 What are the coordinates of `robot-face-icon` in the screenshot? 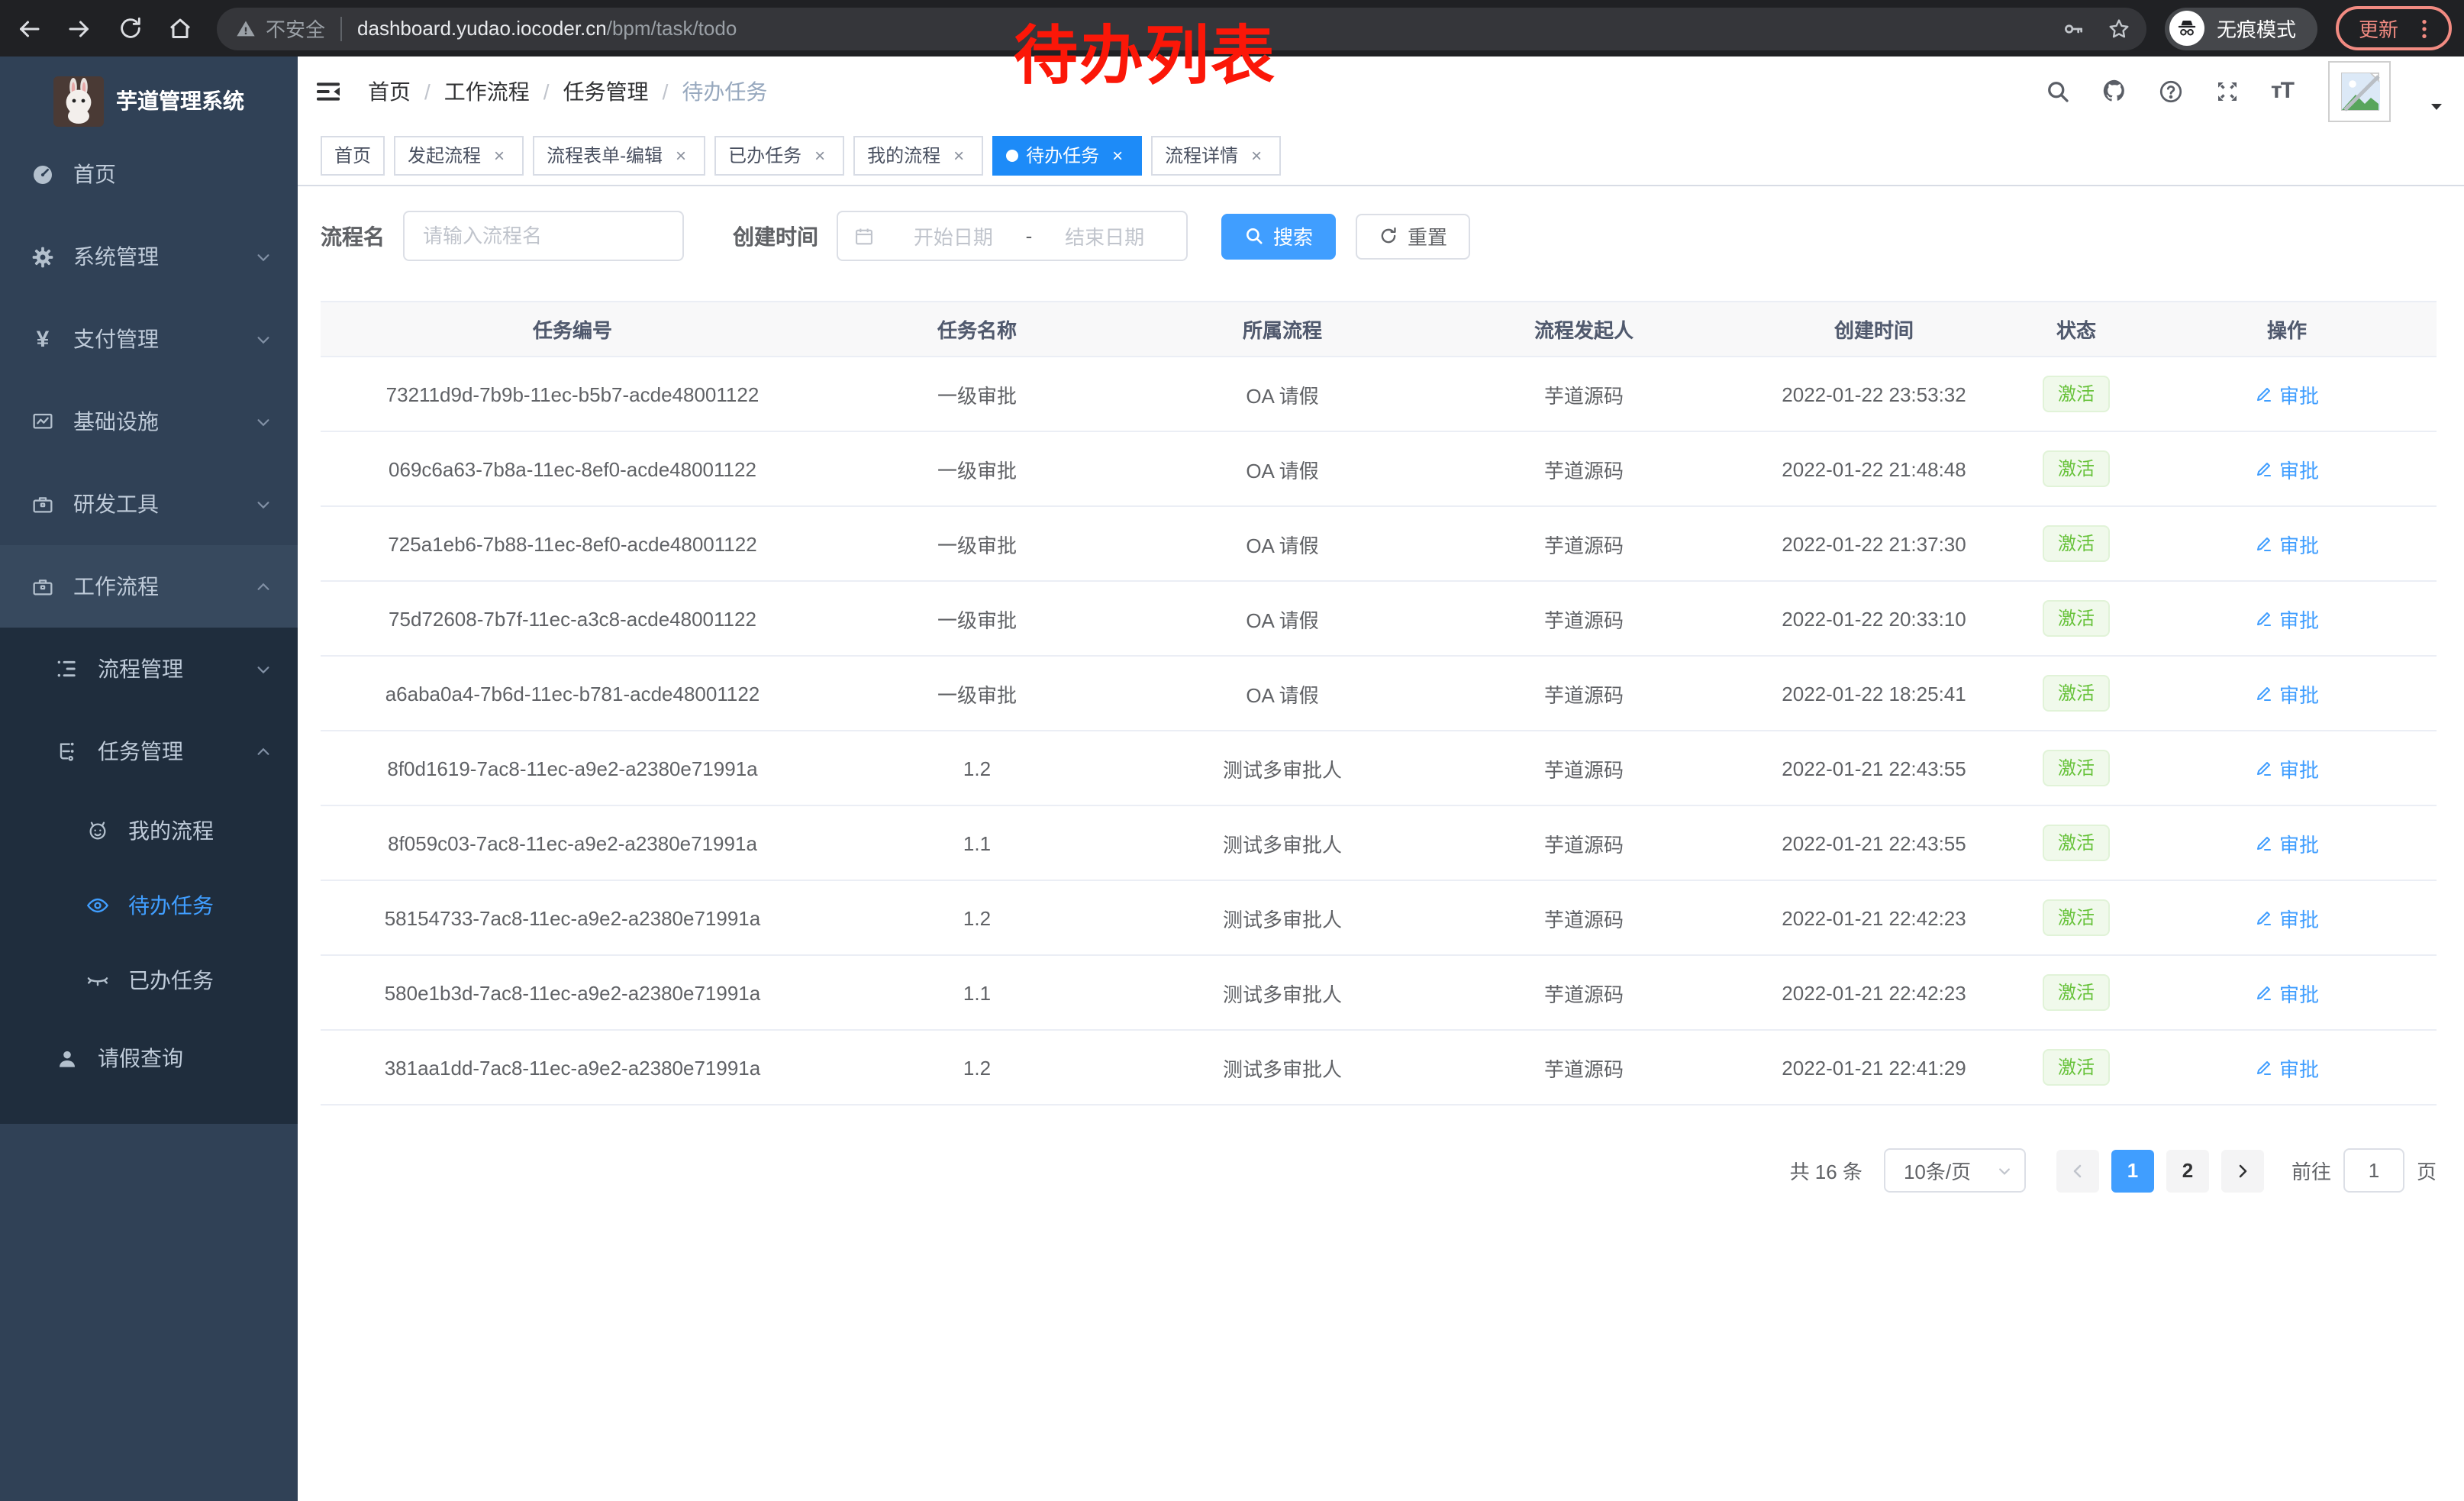 It's located at (98, 830).